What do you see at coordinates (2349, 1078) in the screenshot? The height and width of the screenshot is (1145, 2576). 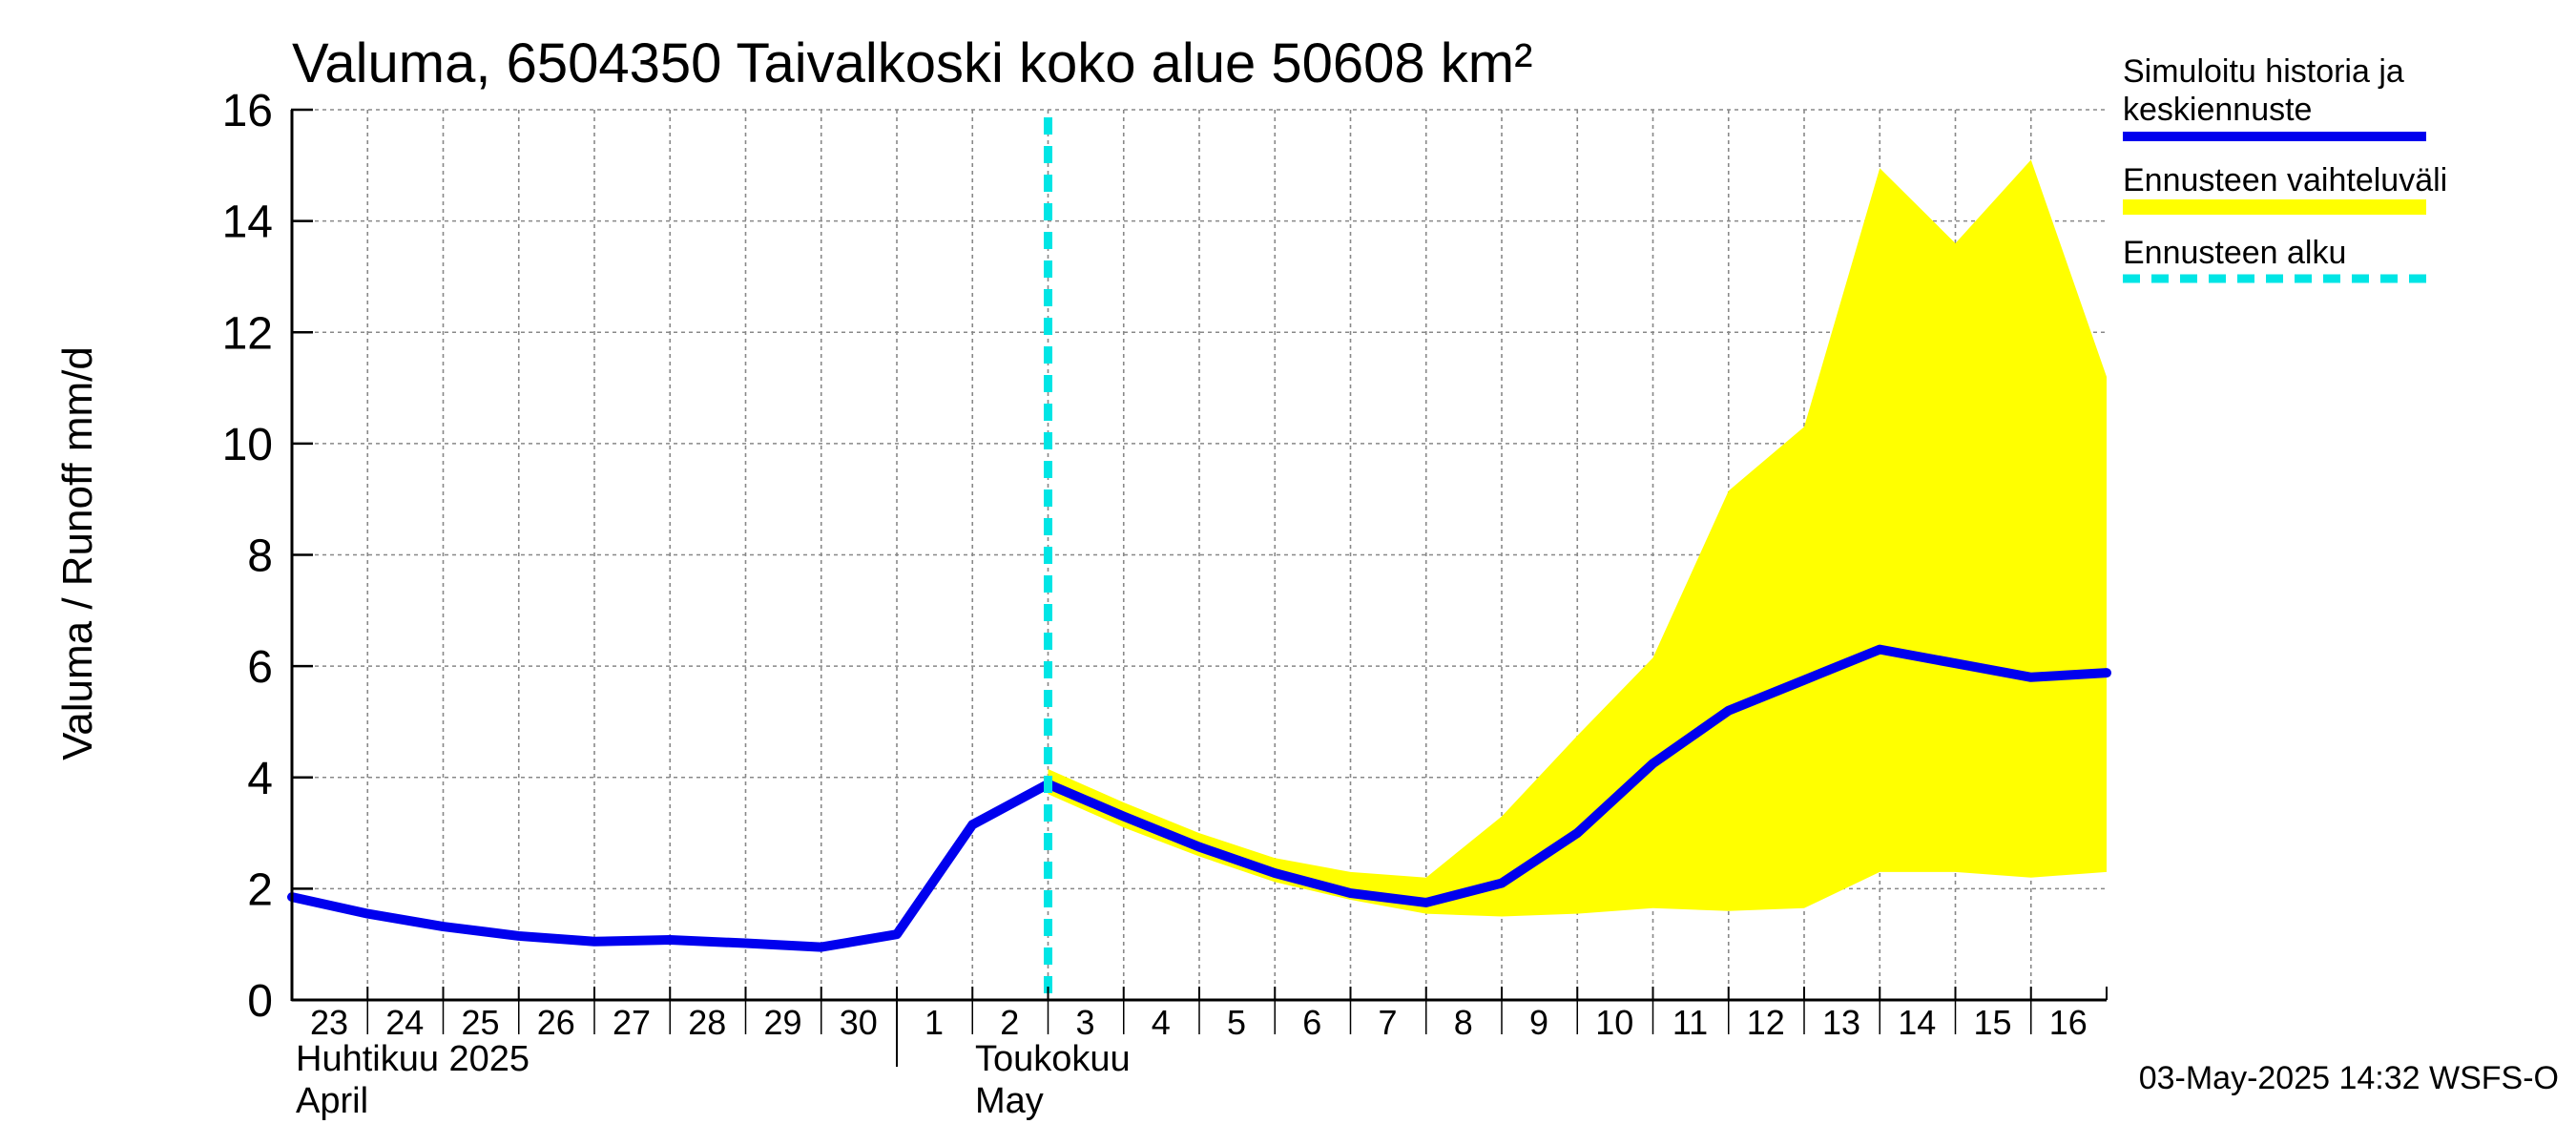 I see `timestamp: 03-May-2025 14:32 WSFS-O` at bounding box center [2349, 1078].